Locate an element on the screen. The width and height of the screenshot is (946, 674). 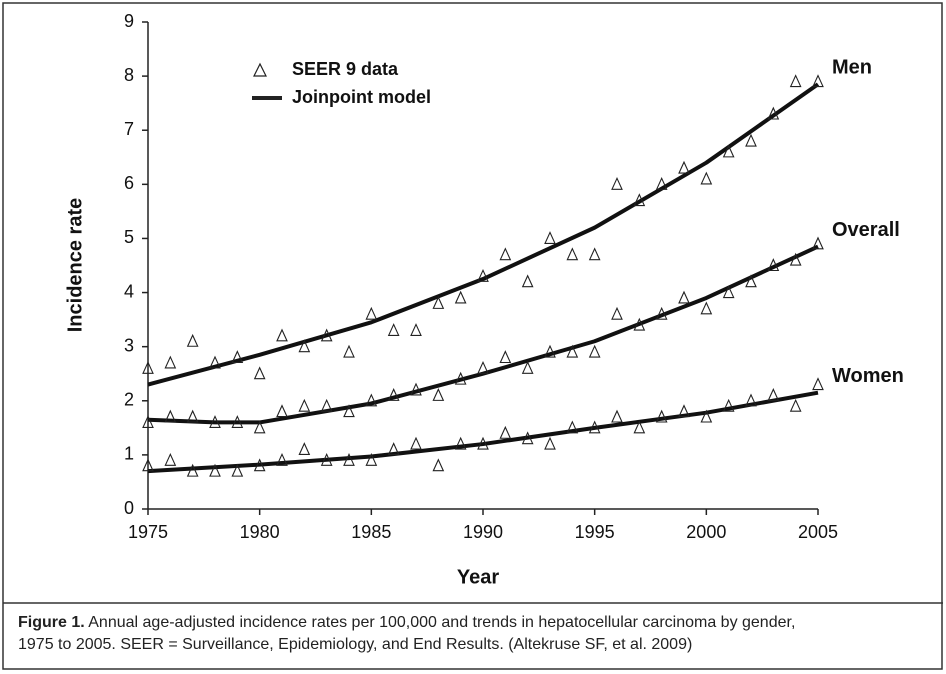
legend-label: SEER 9 data is located at coordinates (345, 69).